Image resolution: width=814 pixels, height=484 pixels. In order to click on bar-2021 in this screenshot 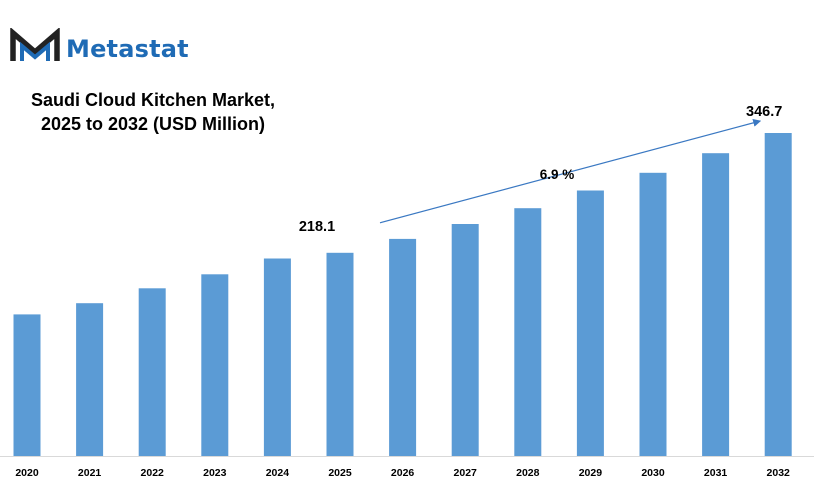, I will do `click(90, 379)`.